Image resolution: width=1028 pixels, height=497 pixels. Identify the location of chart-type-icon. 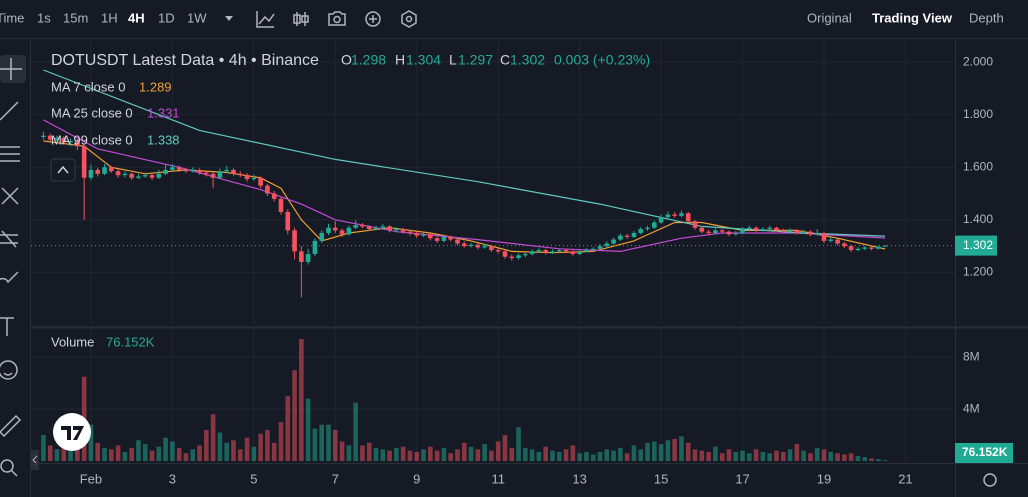
(301, 19).